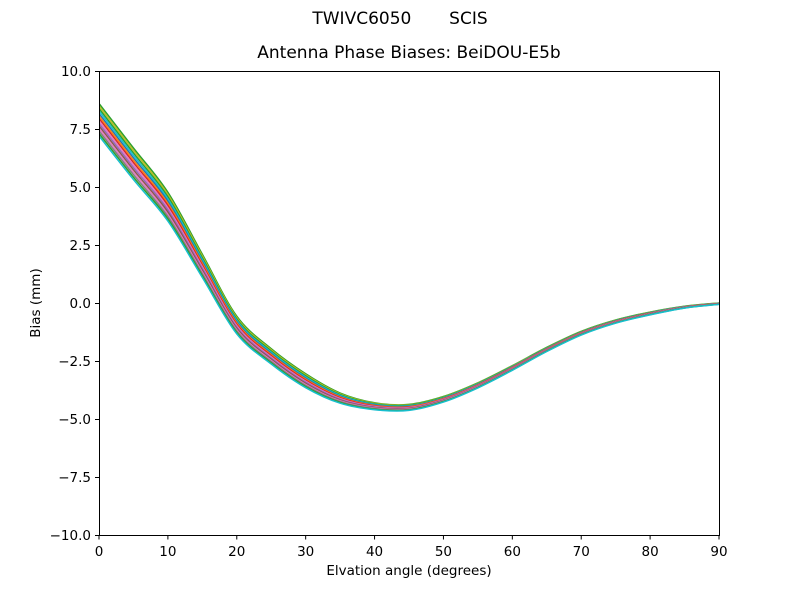  I want to click on y-tick-label: 10.0, so click(76, 72).